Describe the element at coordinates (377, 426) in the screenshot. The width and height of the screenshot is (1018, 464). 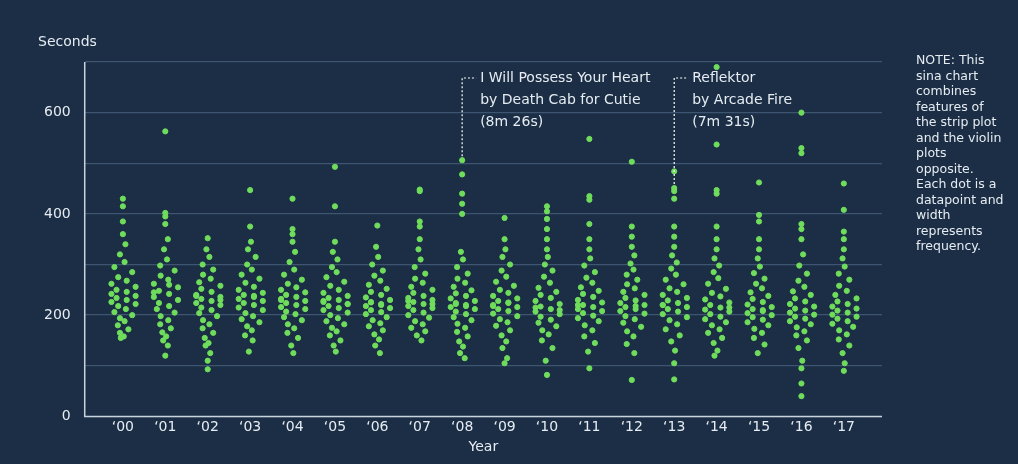
I see `x-tick-label: ‘06` at that location.